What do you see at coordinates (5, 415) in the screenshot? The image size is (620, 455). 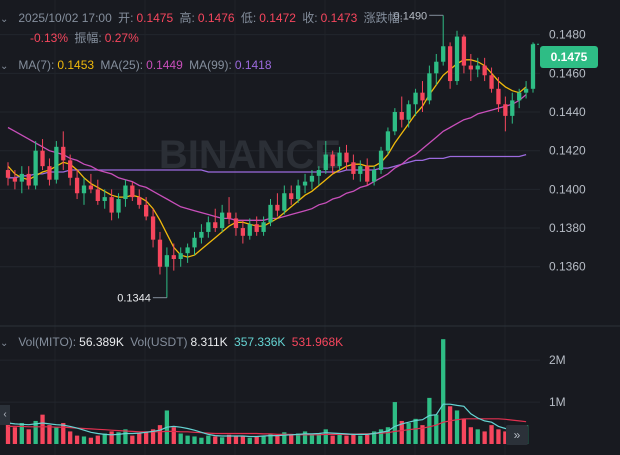 I see `scroll-left-button: ‹` at bounding box center [5, 415].